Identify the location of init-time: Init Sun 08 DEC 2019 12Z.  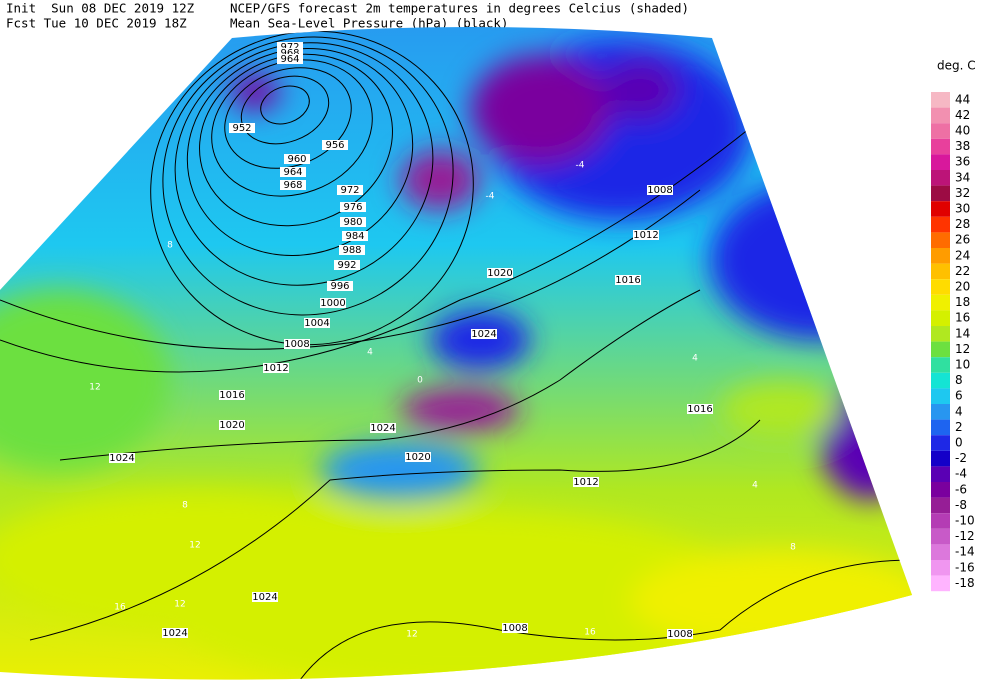
(100, 8).